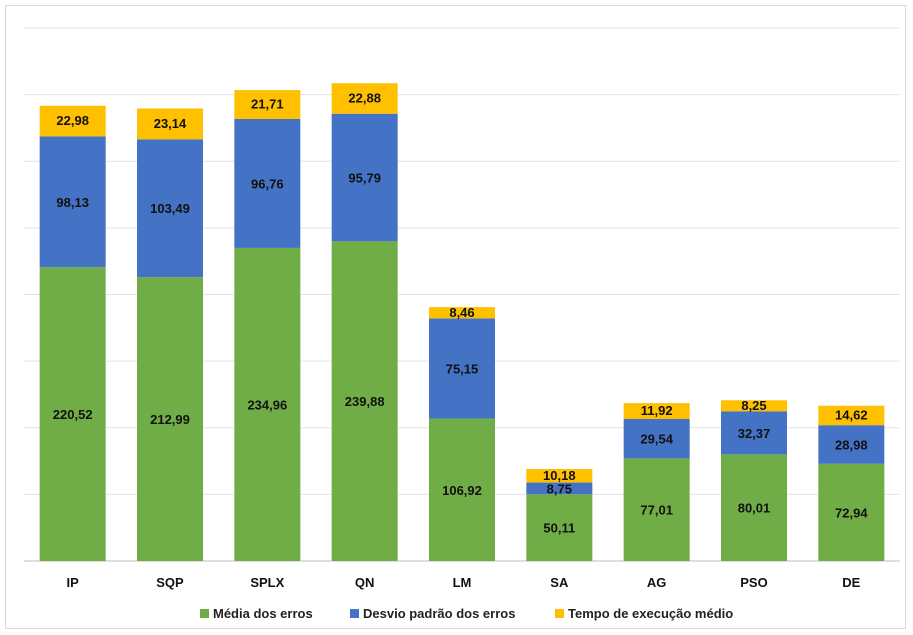 This screenshot has height=635, width=913. What do you see at coordinates (73, 582) in the screenshot?
I see `category-label: IP` at bounding box center [73, 582].